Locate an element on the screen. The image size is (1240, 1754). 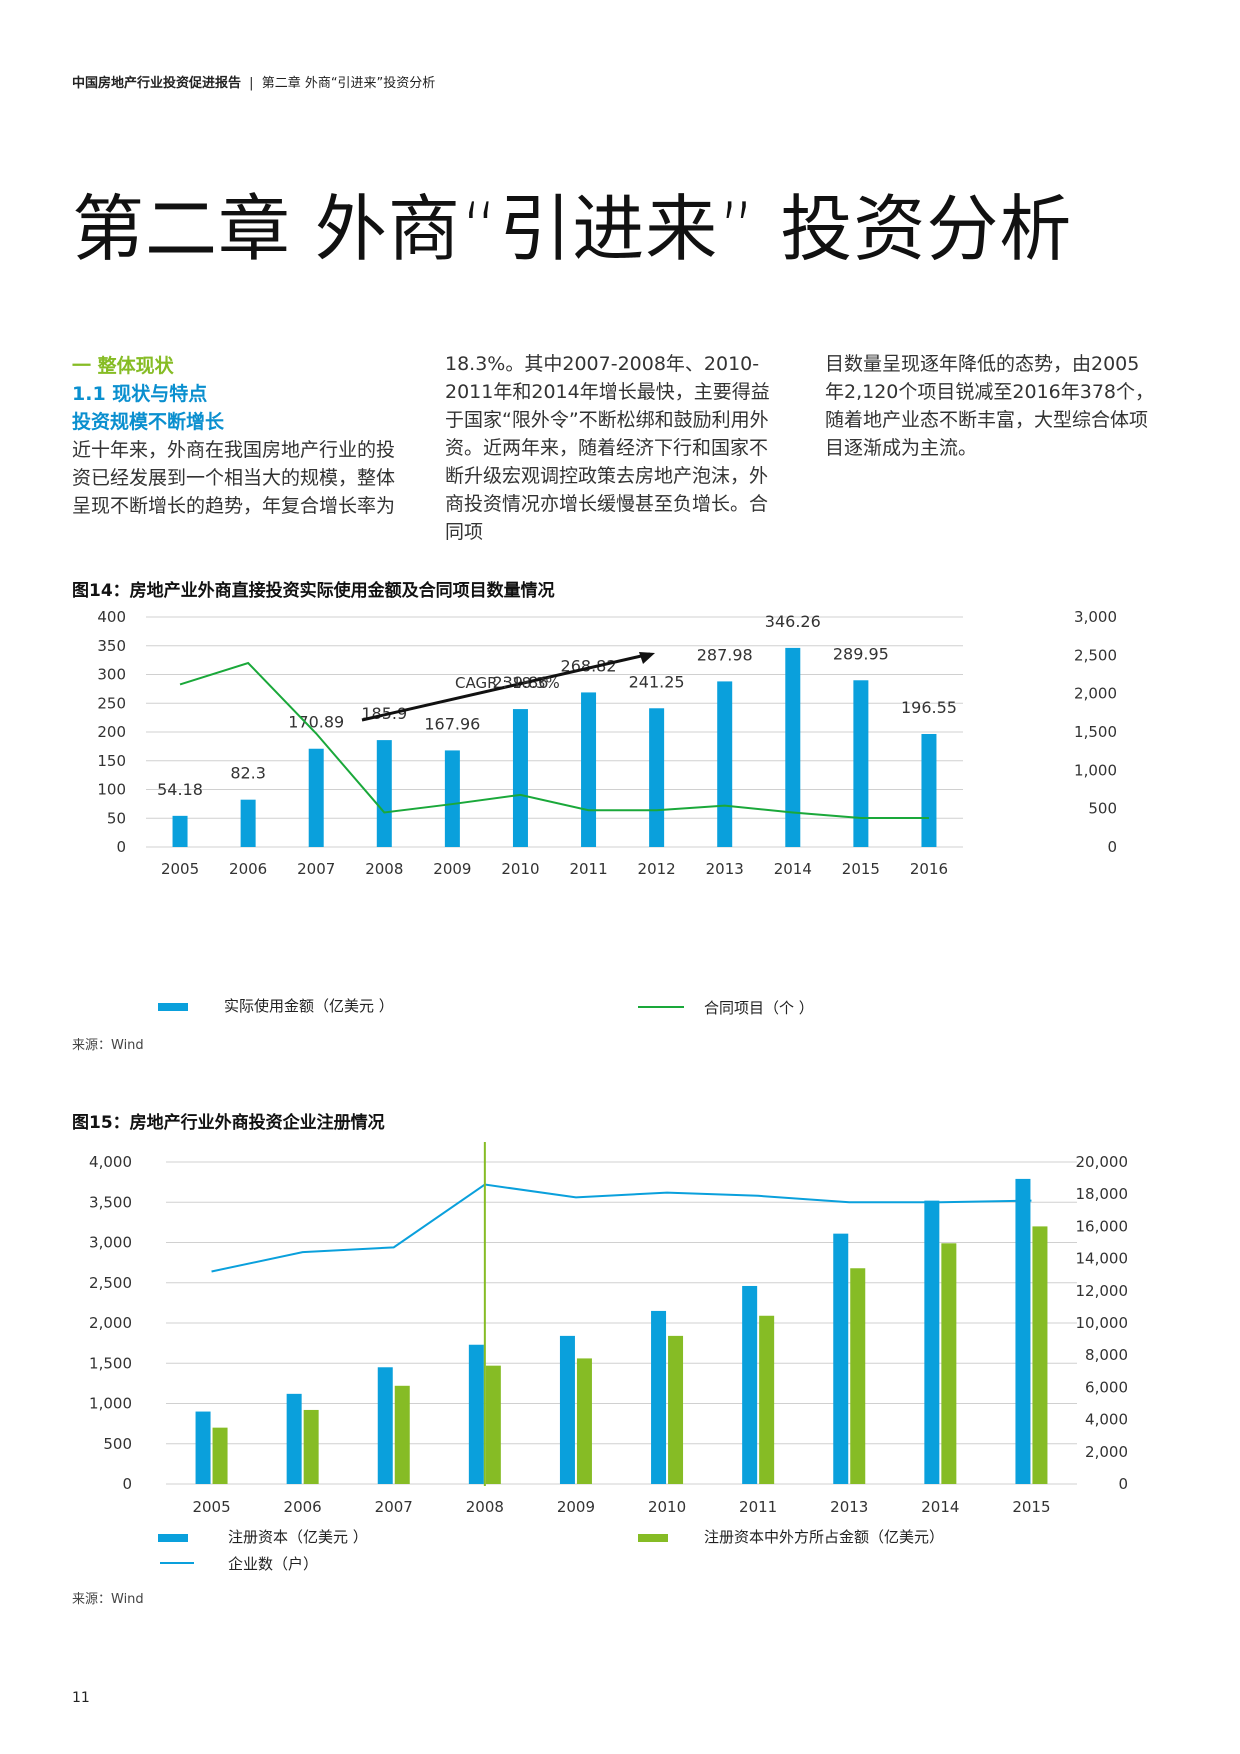
chapter-name: 第二章 外商“引进来”投资分析 is located at coordinates (348, 83).